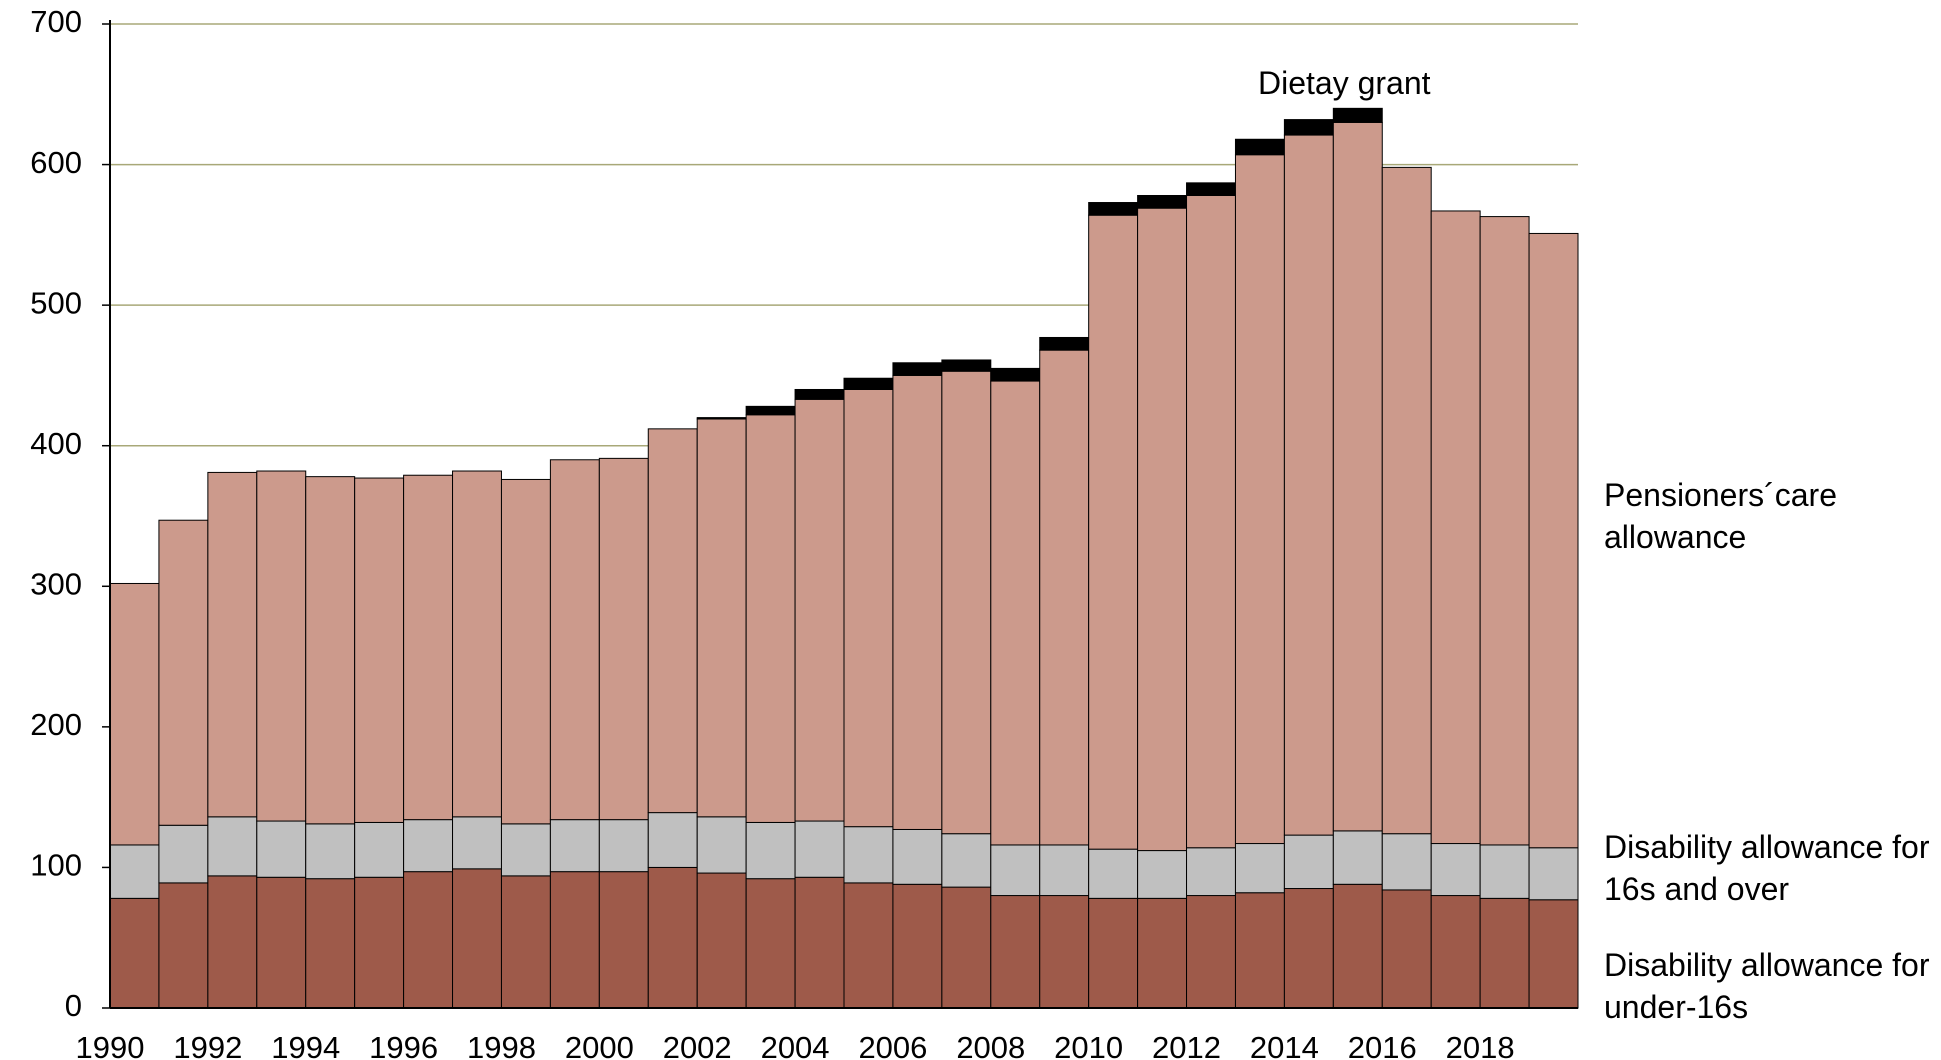  What do you see at coordinates (501, 1045) in the screenshot?
I see `x-tick-label: 1998` at bounding box center [501, 1045].